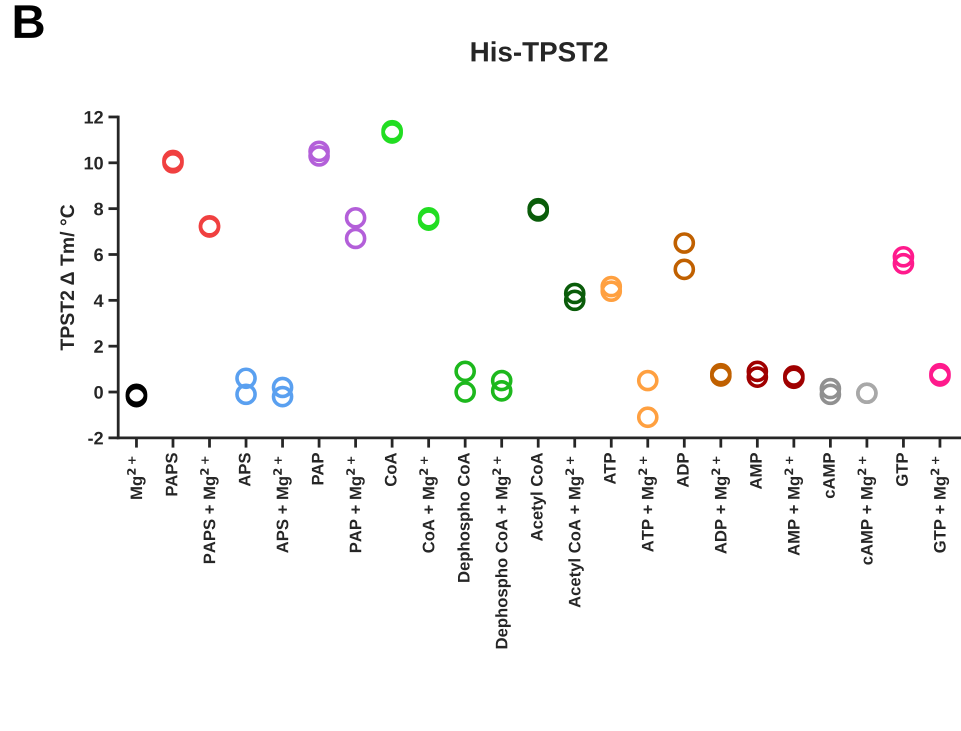 The image size is (961, 731). Describe the element at coordinates (683, 470) in the screenshot. I see `x-tick-label: ADP` at that location.